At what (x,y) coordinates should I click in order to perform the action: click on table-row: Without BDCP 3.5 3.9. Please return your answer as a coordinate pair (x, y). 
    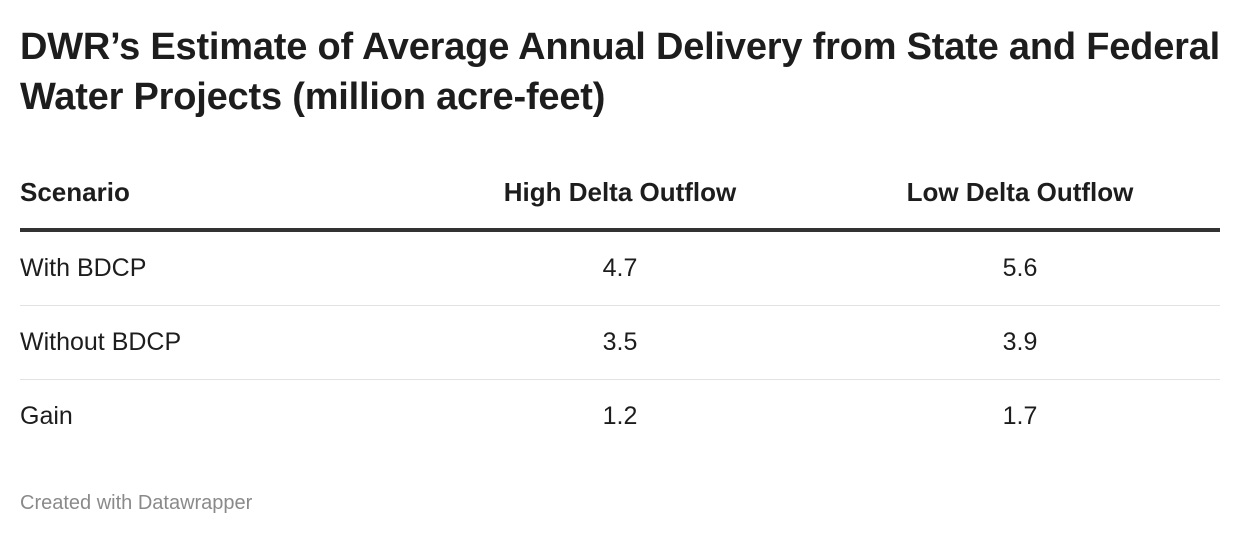
    Looking at the image, I should click on (620, 342).